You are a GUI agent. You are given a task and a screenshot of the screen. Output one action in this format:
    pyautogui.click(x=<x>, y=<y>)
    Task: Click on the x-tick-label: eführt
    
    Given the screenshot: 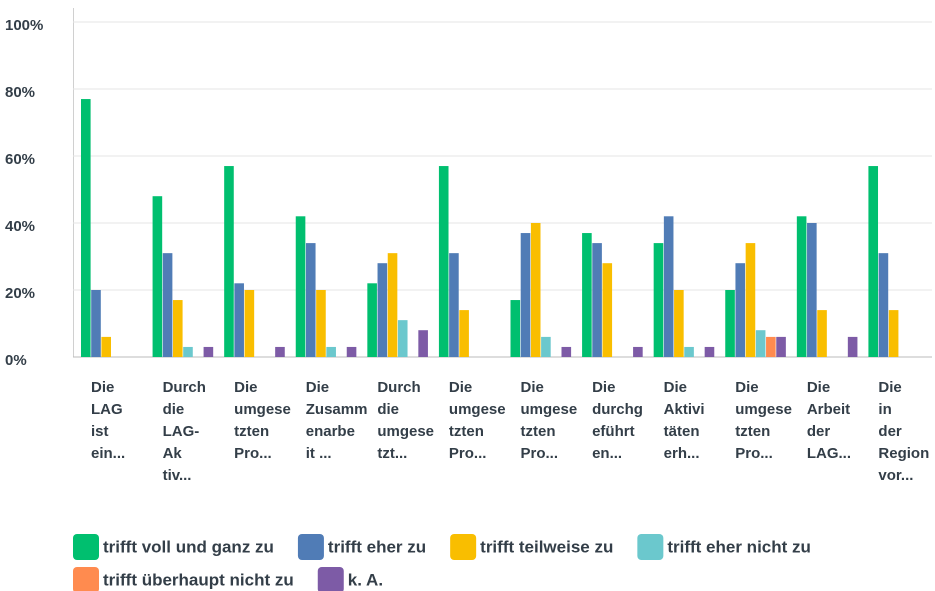 What is the action you would take?
    pyautogui.click(x=613, y=431)
    